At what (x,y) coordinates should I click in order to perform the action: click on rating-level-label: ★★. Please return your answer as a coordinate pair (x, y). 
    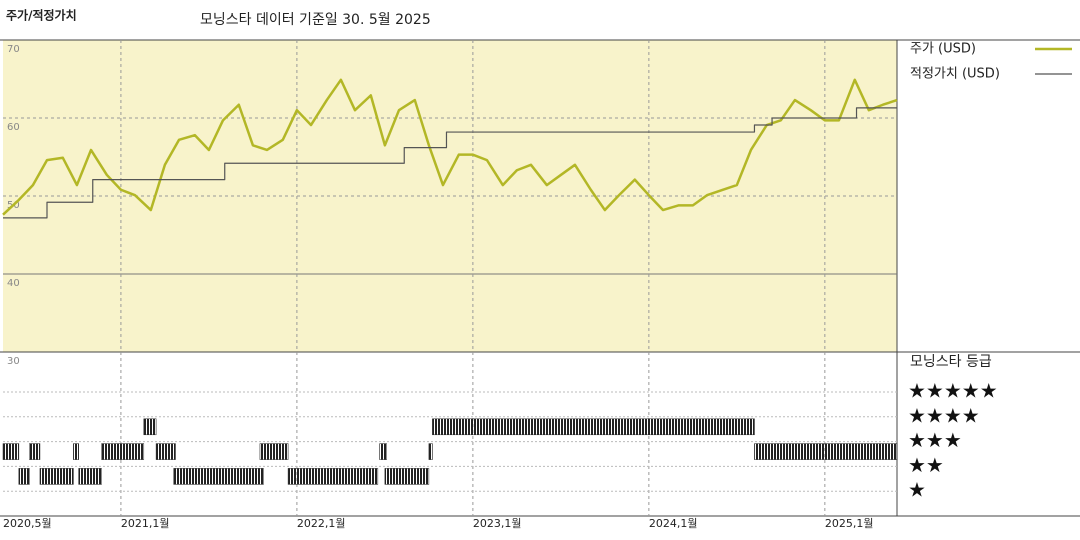
    Looking at the image, I should click on (926, 465).